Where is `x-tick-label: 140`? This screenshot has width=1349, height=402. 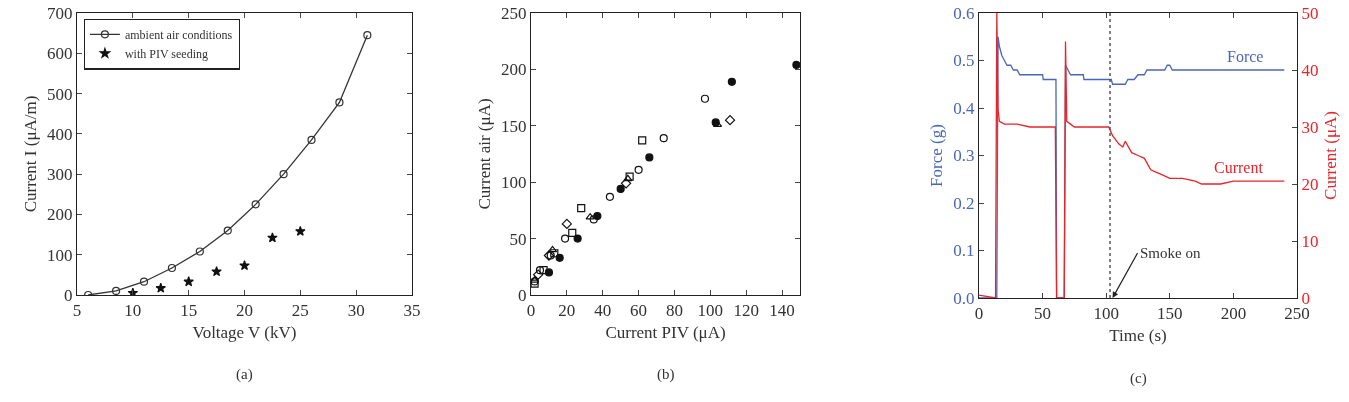 x-tick-label: 140 is located at coordinates (782, 311).